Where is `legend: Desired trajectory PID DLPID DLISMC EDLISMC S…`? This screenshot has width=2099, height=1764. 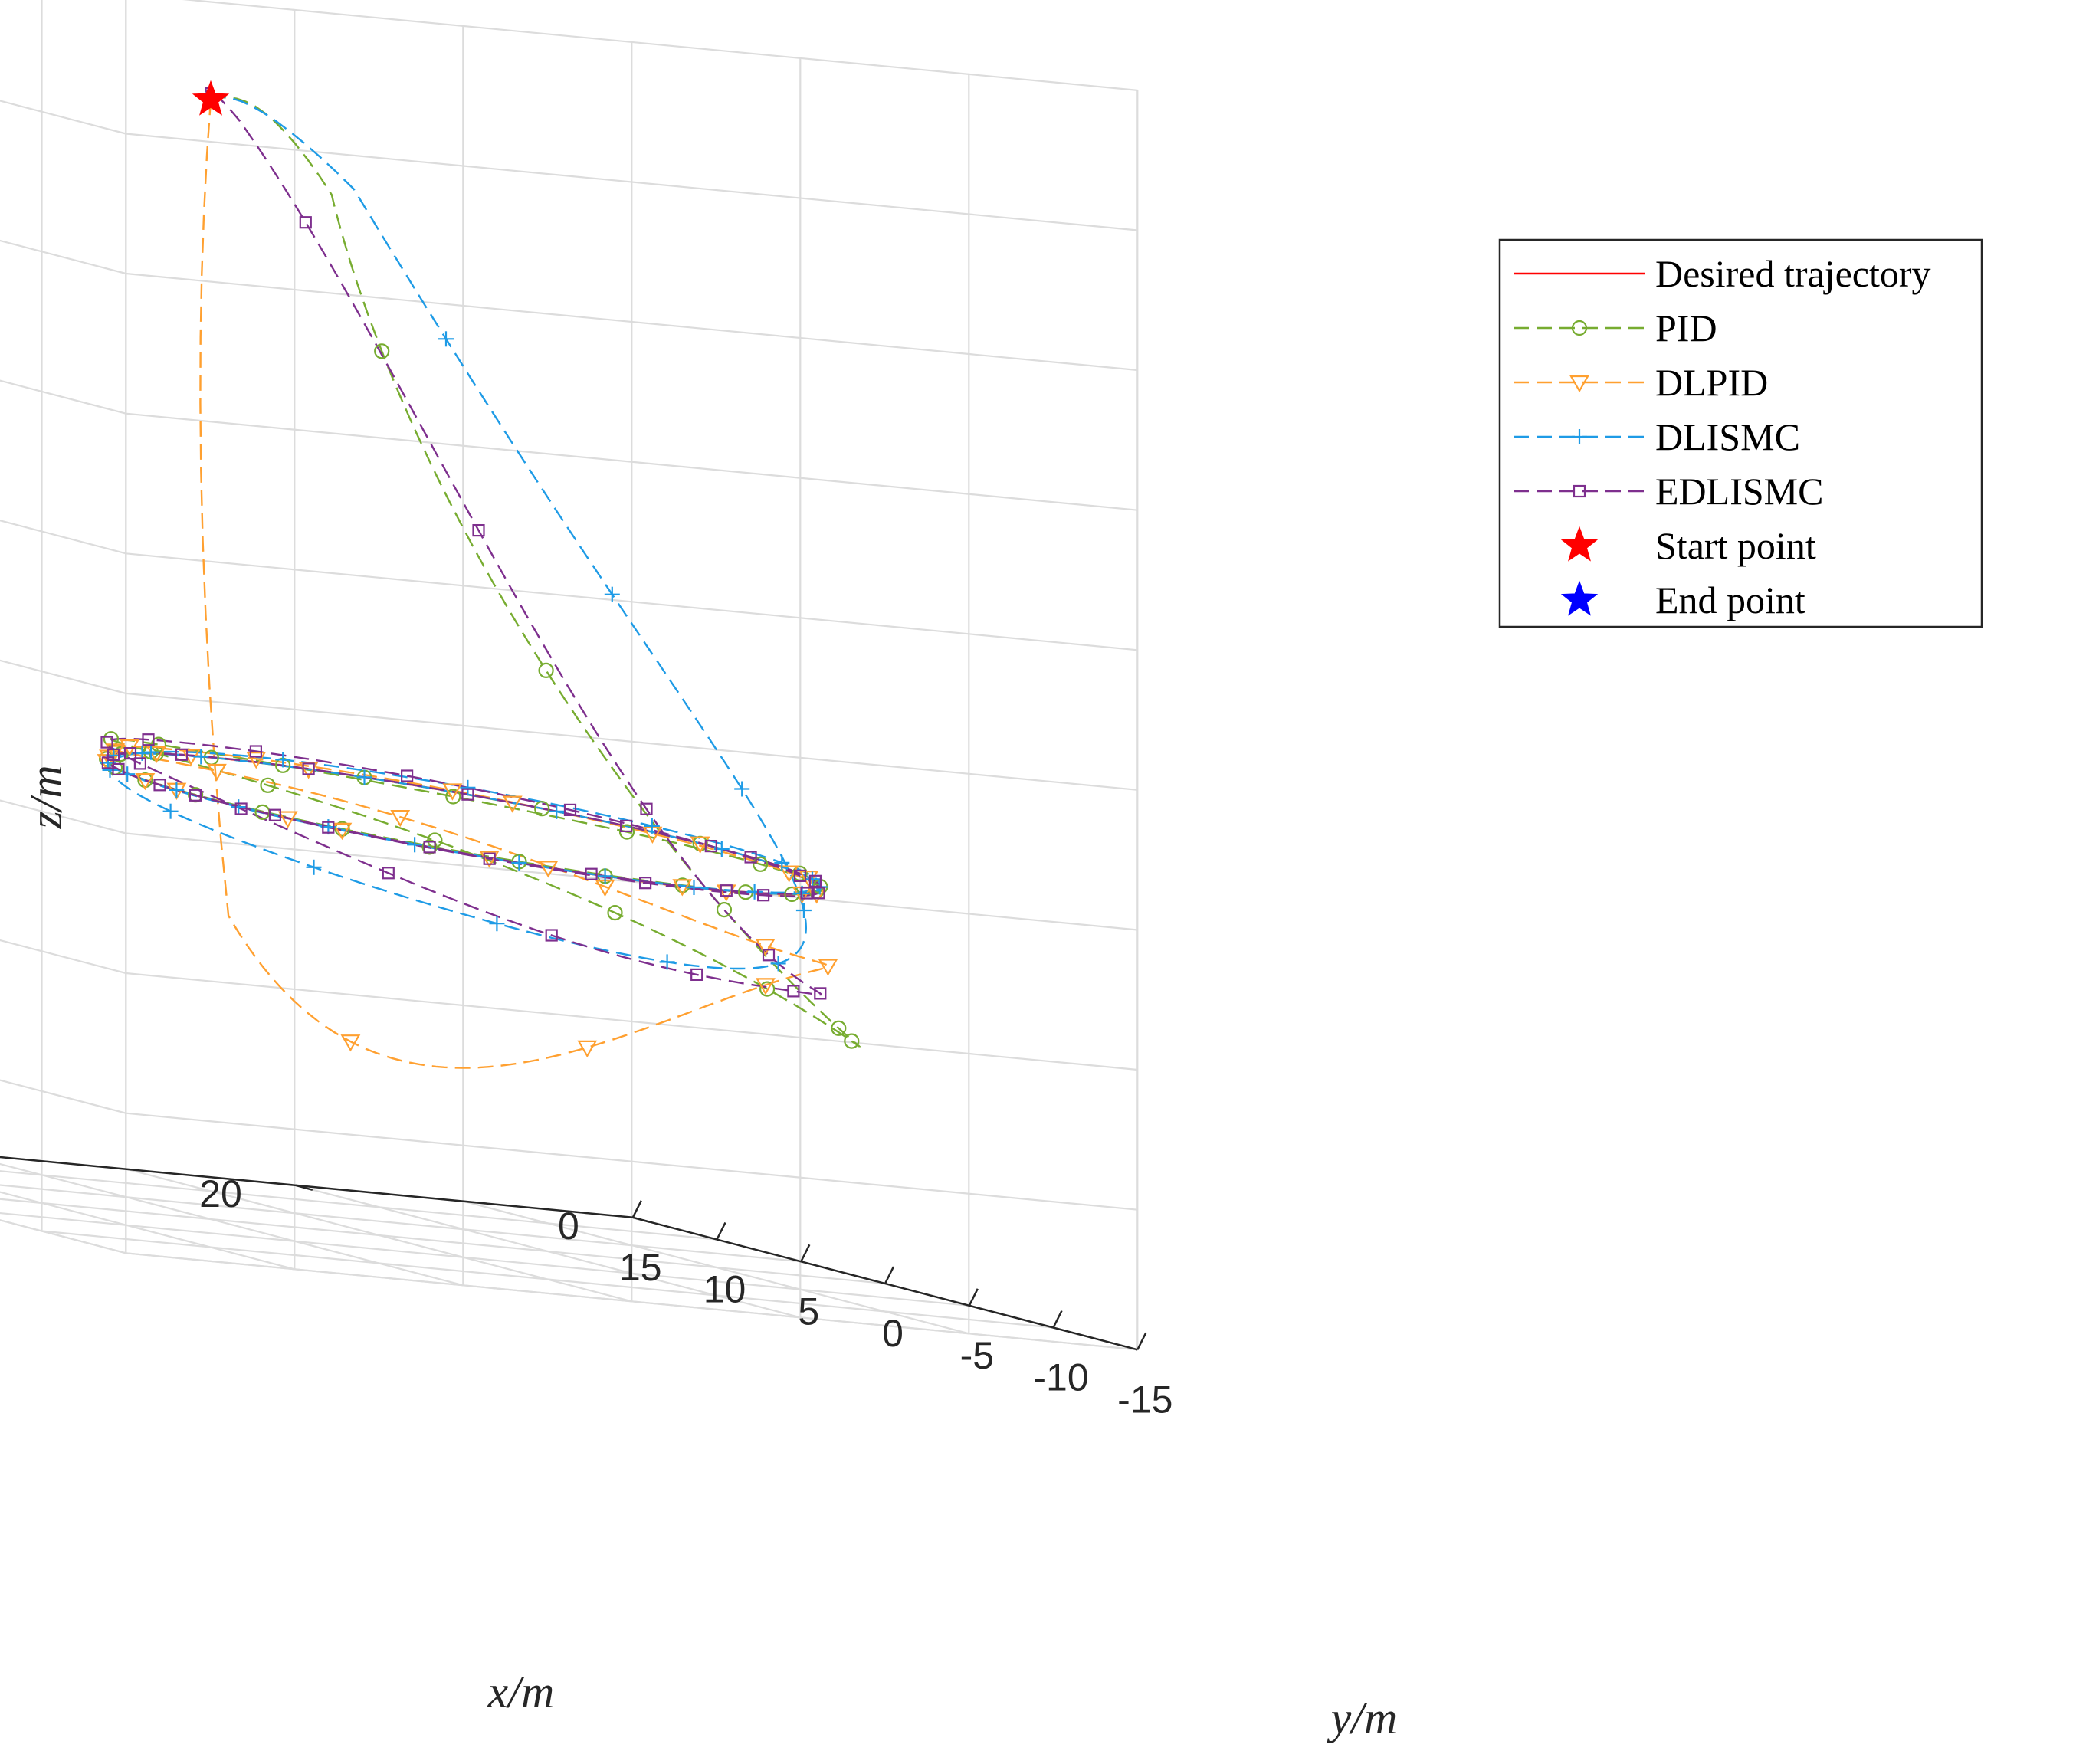 legend: Desired trajectory PID DLPID DLISMC EDLISMC S… is located at coordinates (1741, 433).